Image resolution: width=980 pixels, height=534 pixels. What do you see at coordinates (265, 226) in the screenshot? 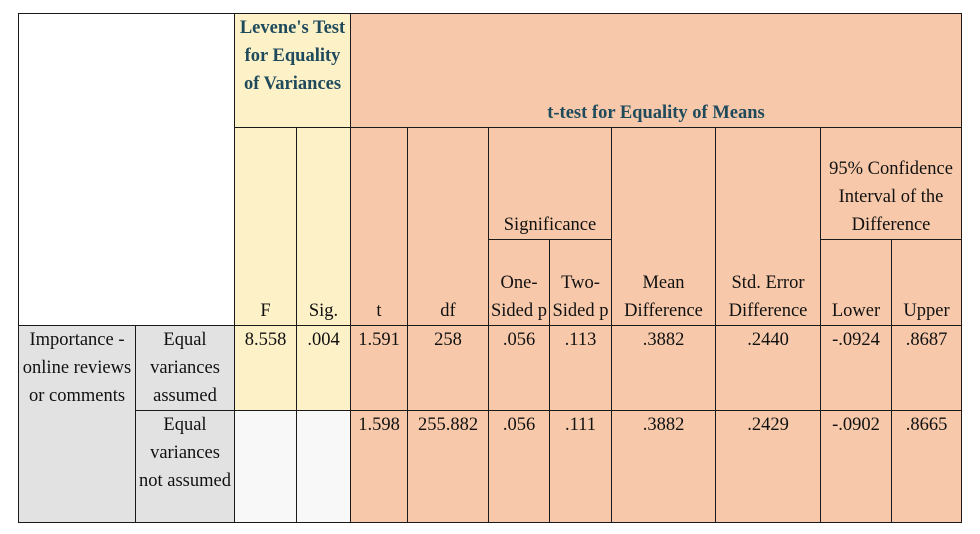
I see `col-header-f: F` at bounding box center [265, 226].